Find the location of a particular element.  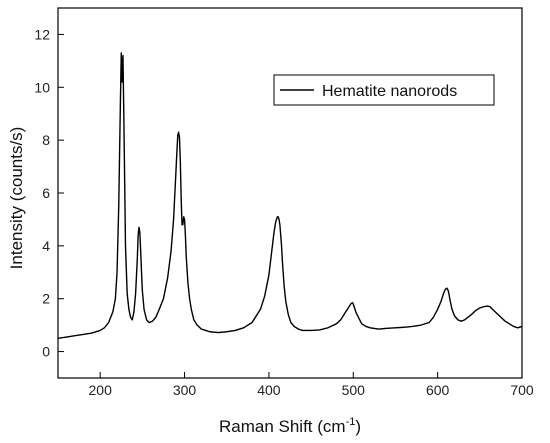

x-axis-ticks: 200 300 400 500 600 700 is located at coordinates (311, 385).